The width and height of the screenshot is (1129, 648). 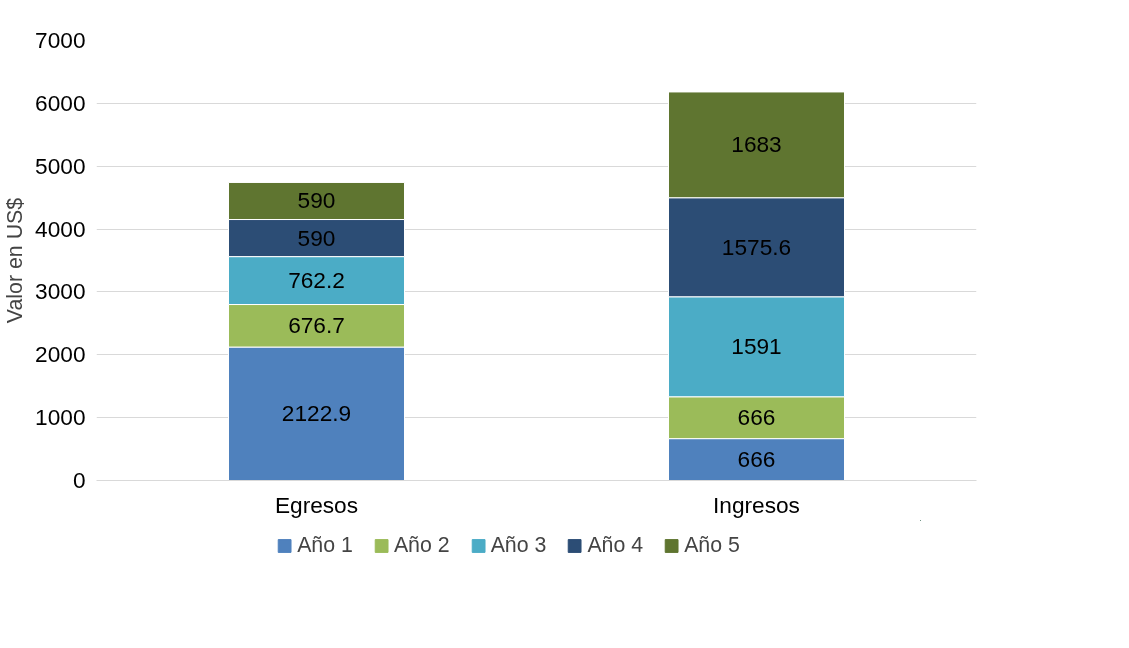 What do you see at coordinates (756, 504) in the screenshot?
I see `x-tick-label: Ingresos` at bounding box center [756, 504].